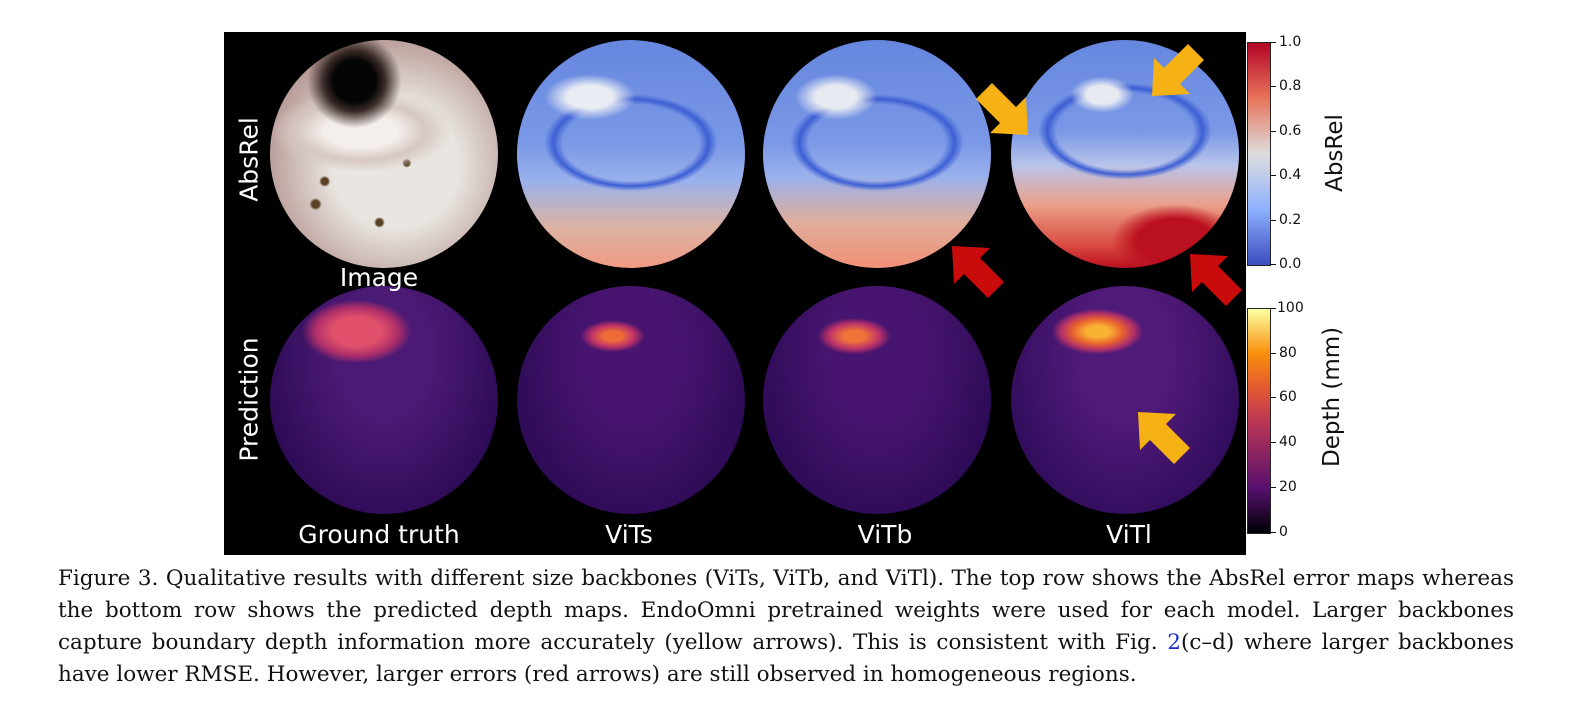  What do you see at coordinates (1290, 86) in the screenshot?
I see `absrel-tick: 0.8` at bounding box center [1290, 86].